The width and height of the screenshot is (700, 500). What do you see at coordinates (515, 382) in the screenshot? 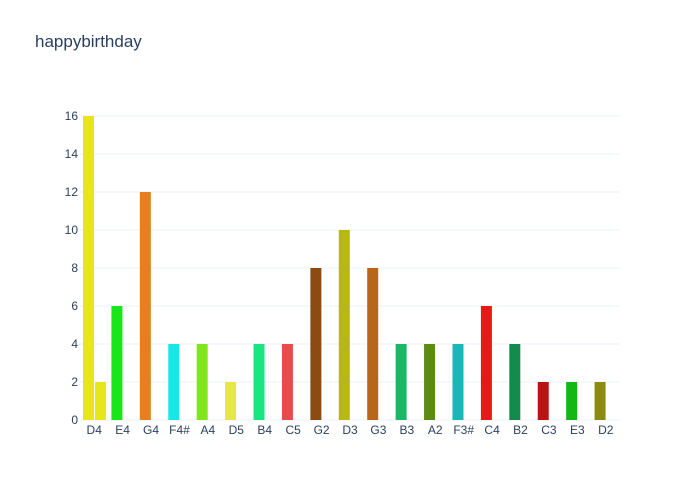
I see `bar-b2` at bounding box center [515, 382].